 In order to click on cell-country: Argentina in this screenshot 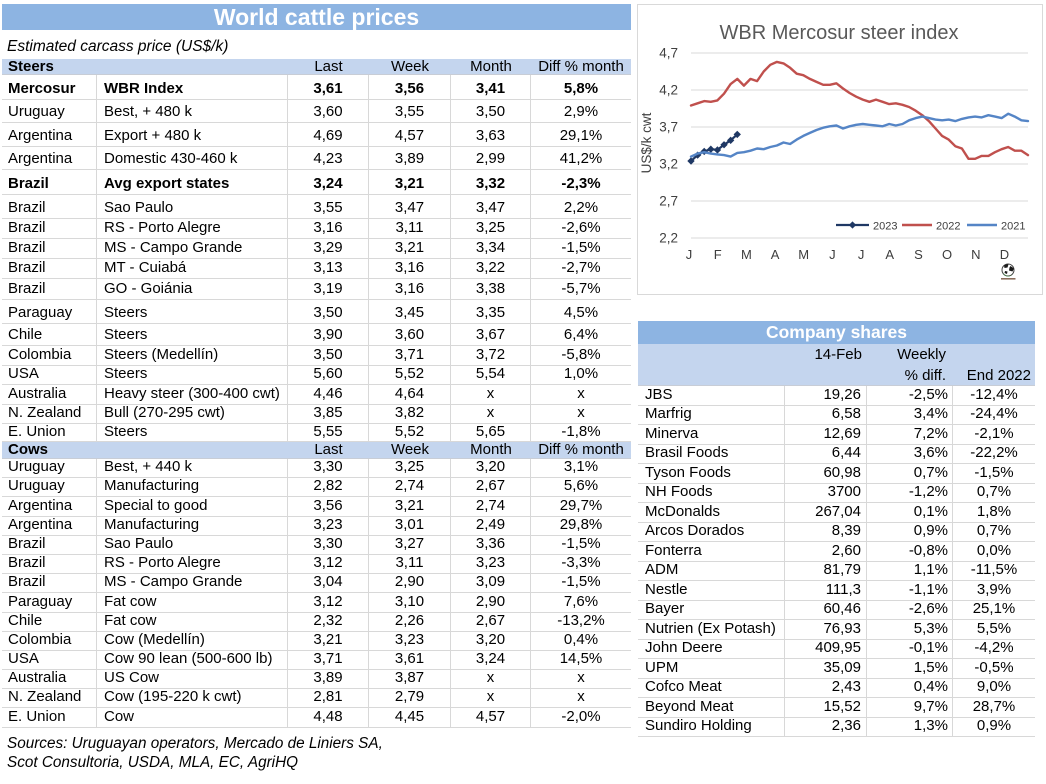, I will do `click(49, 525)`.